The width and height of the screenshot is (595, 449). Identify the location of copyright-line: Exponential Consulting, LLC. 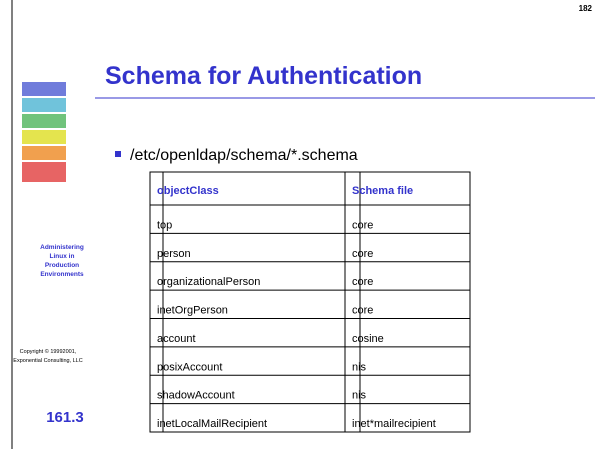
(47, 361).